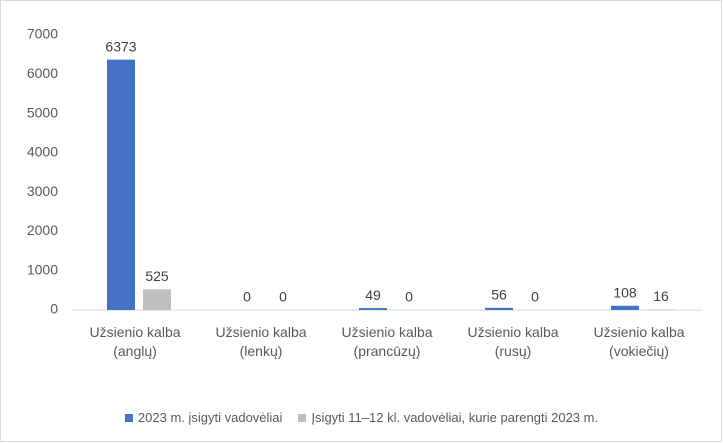  What do you see at coordinates (42, 269) in the screenshot?
I see `y-tick-label: 1000` at bounding box center [42, 269].